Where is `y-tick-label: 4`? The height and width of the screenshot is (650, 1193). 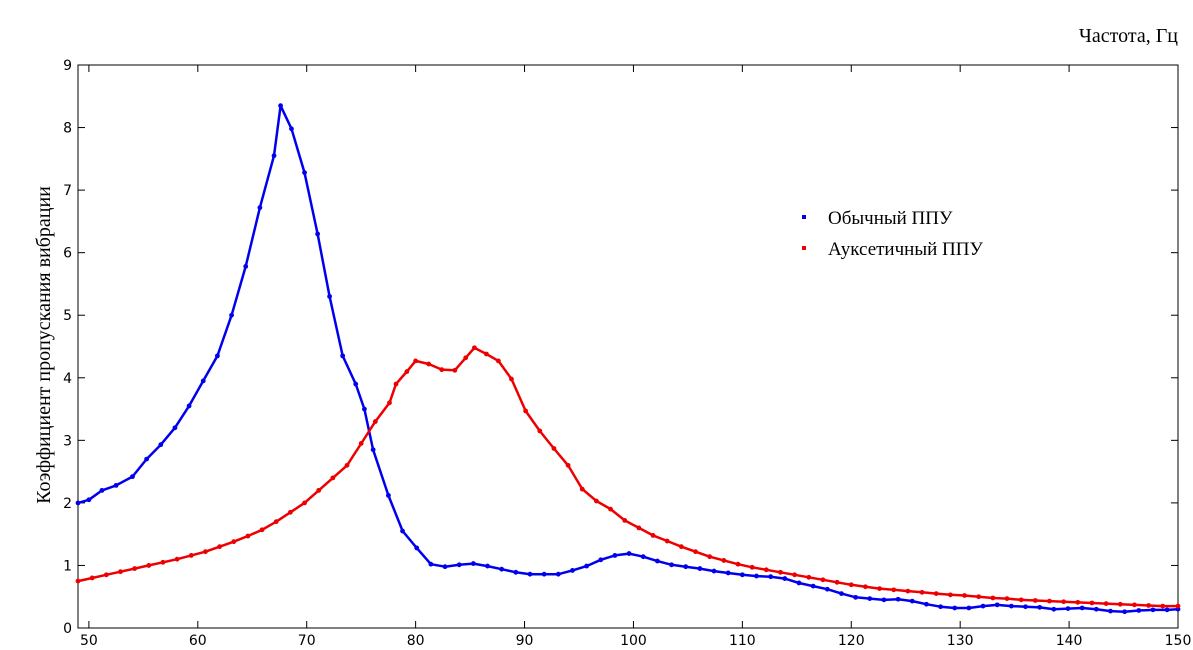 y-tick-label: 4 is located at coordinates (67, 379).